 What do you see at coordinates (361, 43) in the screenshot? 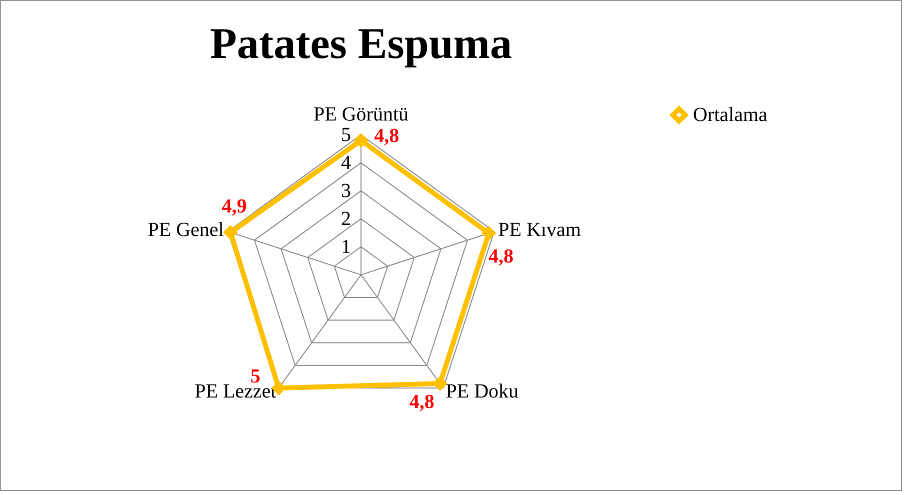
I see `chart-title: Patates Espuma` at bounding box center [361, 43].